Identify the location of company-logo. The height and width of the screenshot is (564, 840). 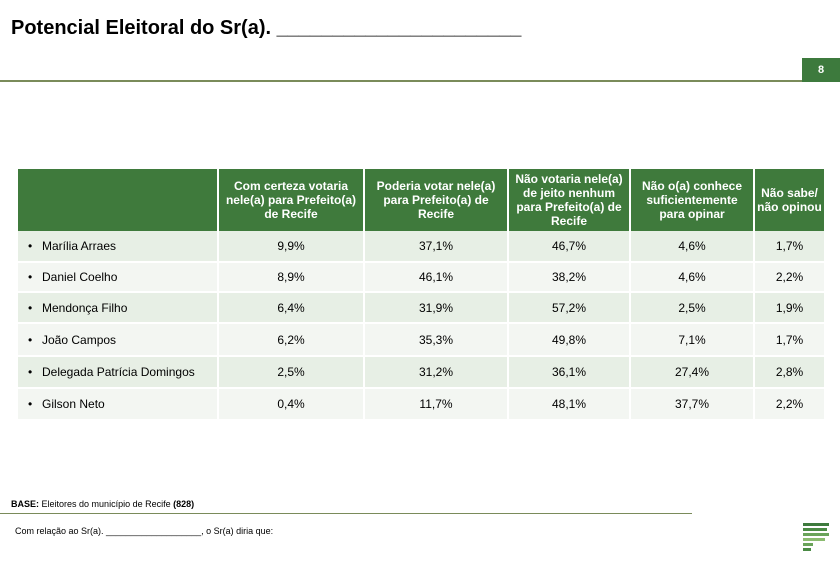
(816, 537).